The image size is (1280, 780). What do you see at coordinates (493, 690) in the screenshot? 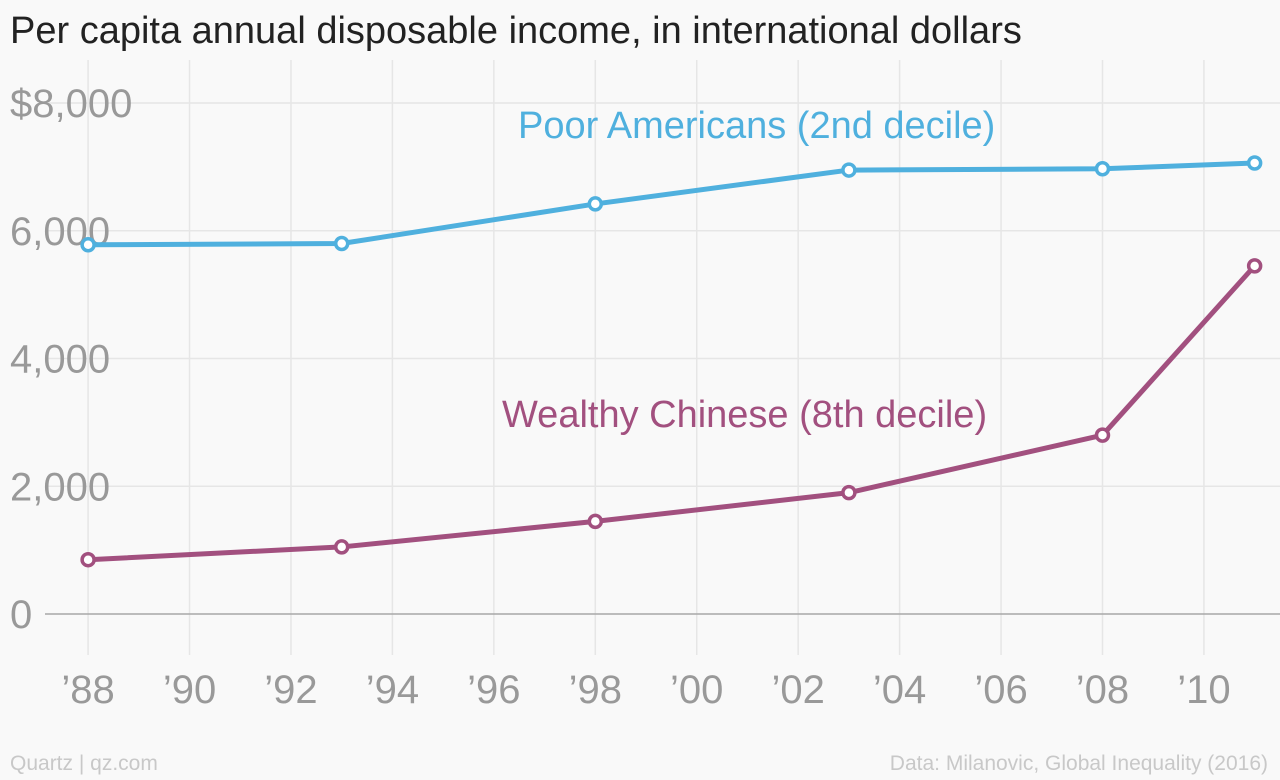
I see `x-tick-label: ’96` at bounding box center [493, 690].